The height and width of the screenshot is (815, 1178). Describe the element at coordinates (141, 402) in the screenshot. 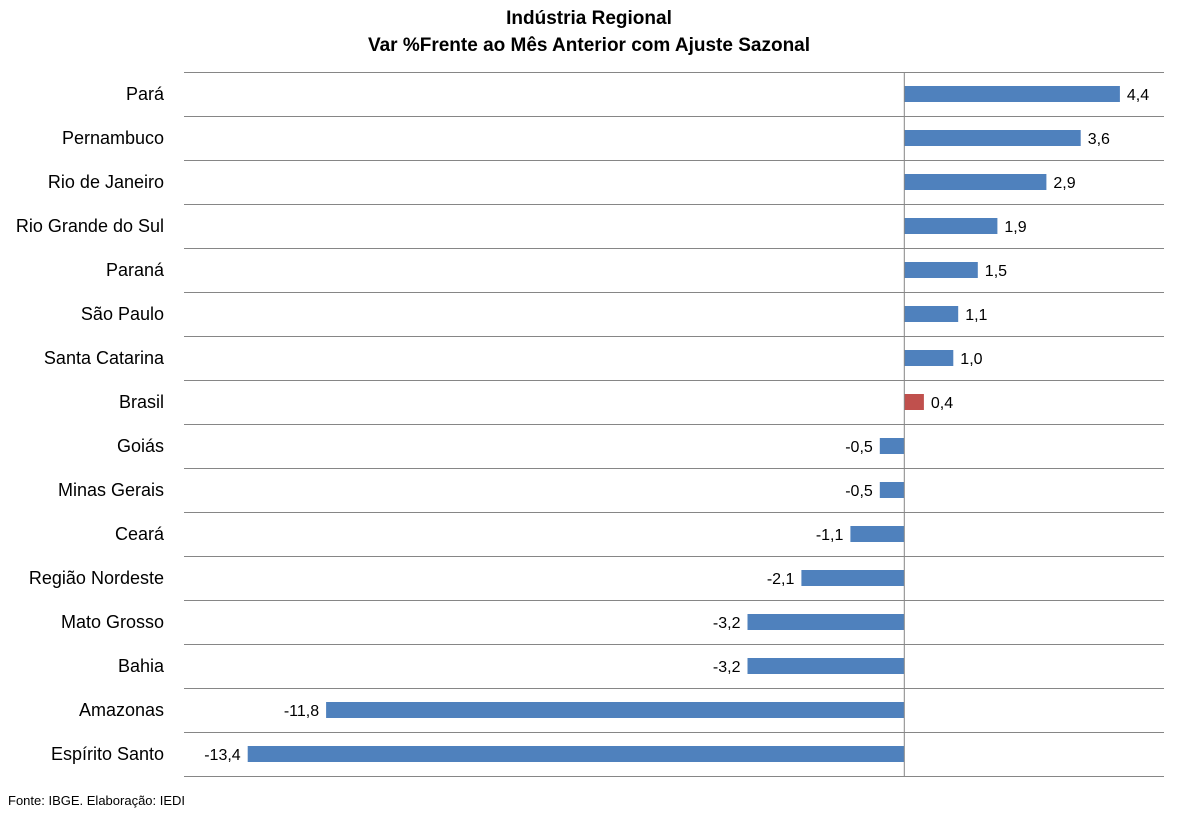

I see `category-label: Brasil` at that location.